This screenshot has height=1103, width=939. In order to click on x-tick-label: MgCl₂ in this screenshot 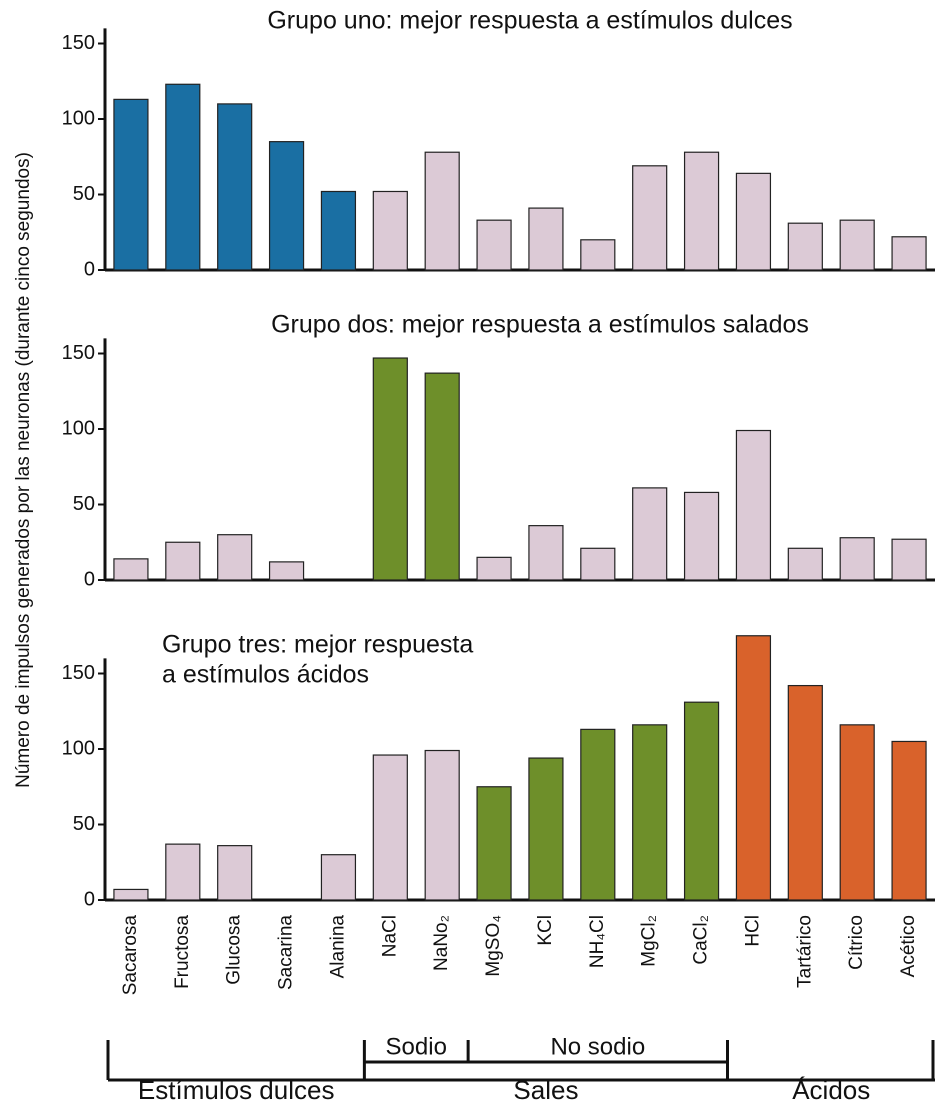, I will do `click(649, 941)`.